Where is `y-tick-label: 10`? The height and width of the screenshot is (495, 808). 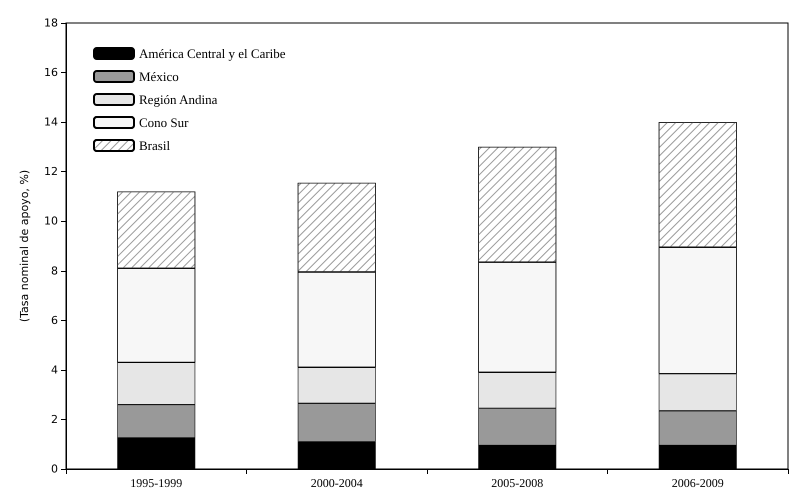
y-tick-label: 10 is located at coordinates (51, 221).